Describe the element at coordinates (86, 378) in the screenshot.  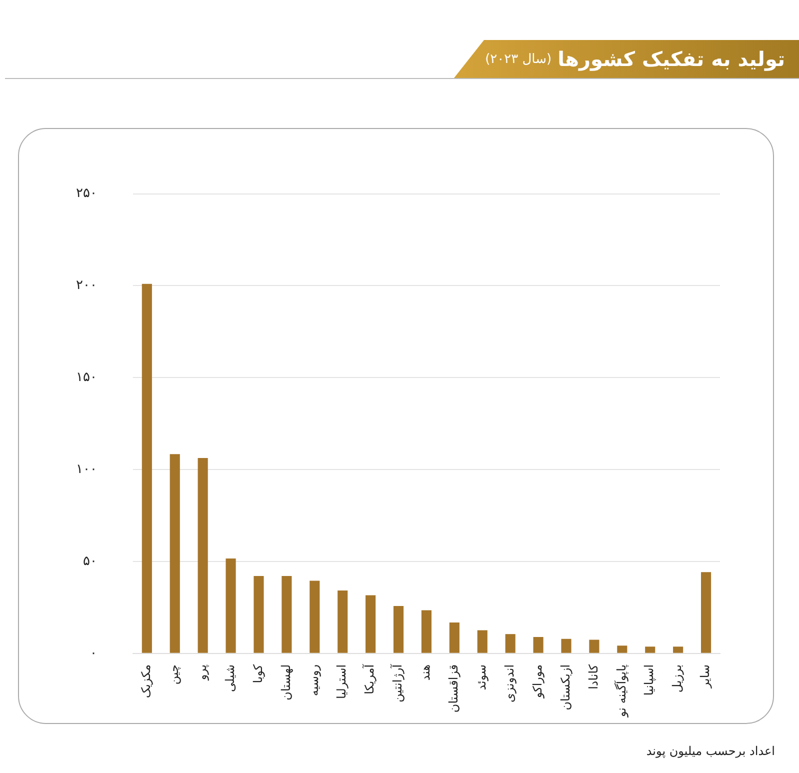
I see `y-tick-label: ۱۵۰` at that location.